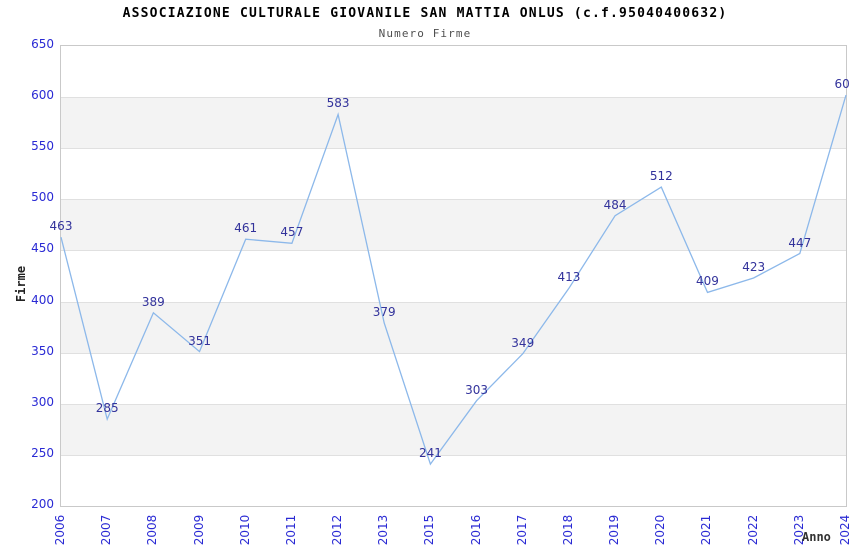 This screenshot has height=550, width=850. What do you see at coordinates (199, 340) in the screenshot?
I see `data-point-label: 351` at bounding box center [199, 340].